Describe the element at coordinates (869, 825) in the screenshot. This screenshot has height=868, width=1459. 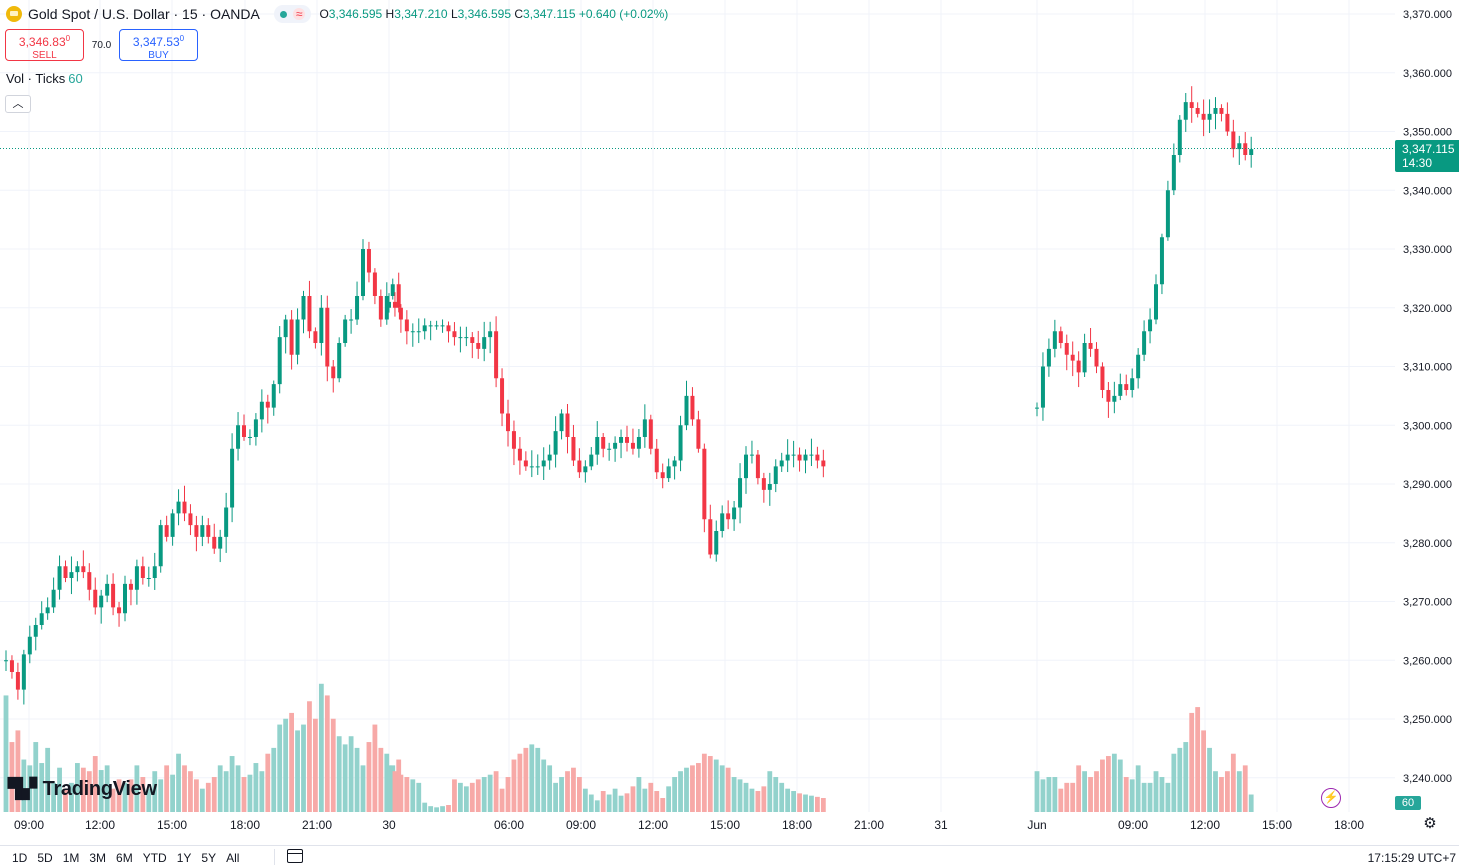
I see `x-tick-label: 21:00` at that location.